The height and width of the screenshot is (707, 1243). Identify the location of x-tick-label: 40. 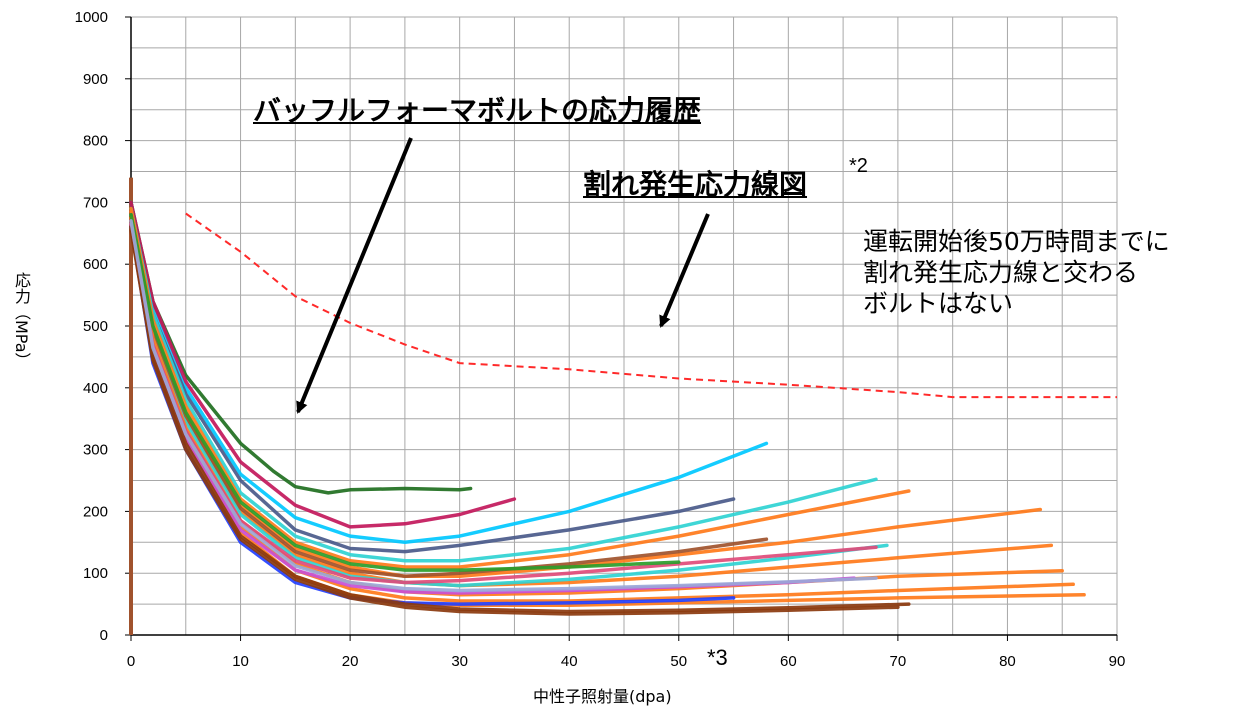
(569, 661).